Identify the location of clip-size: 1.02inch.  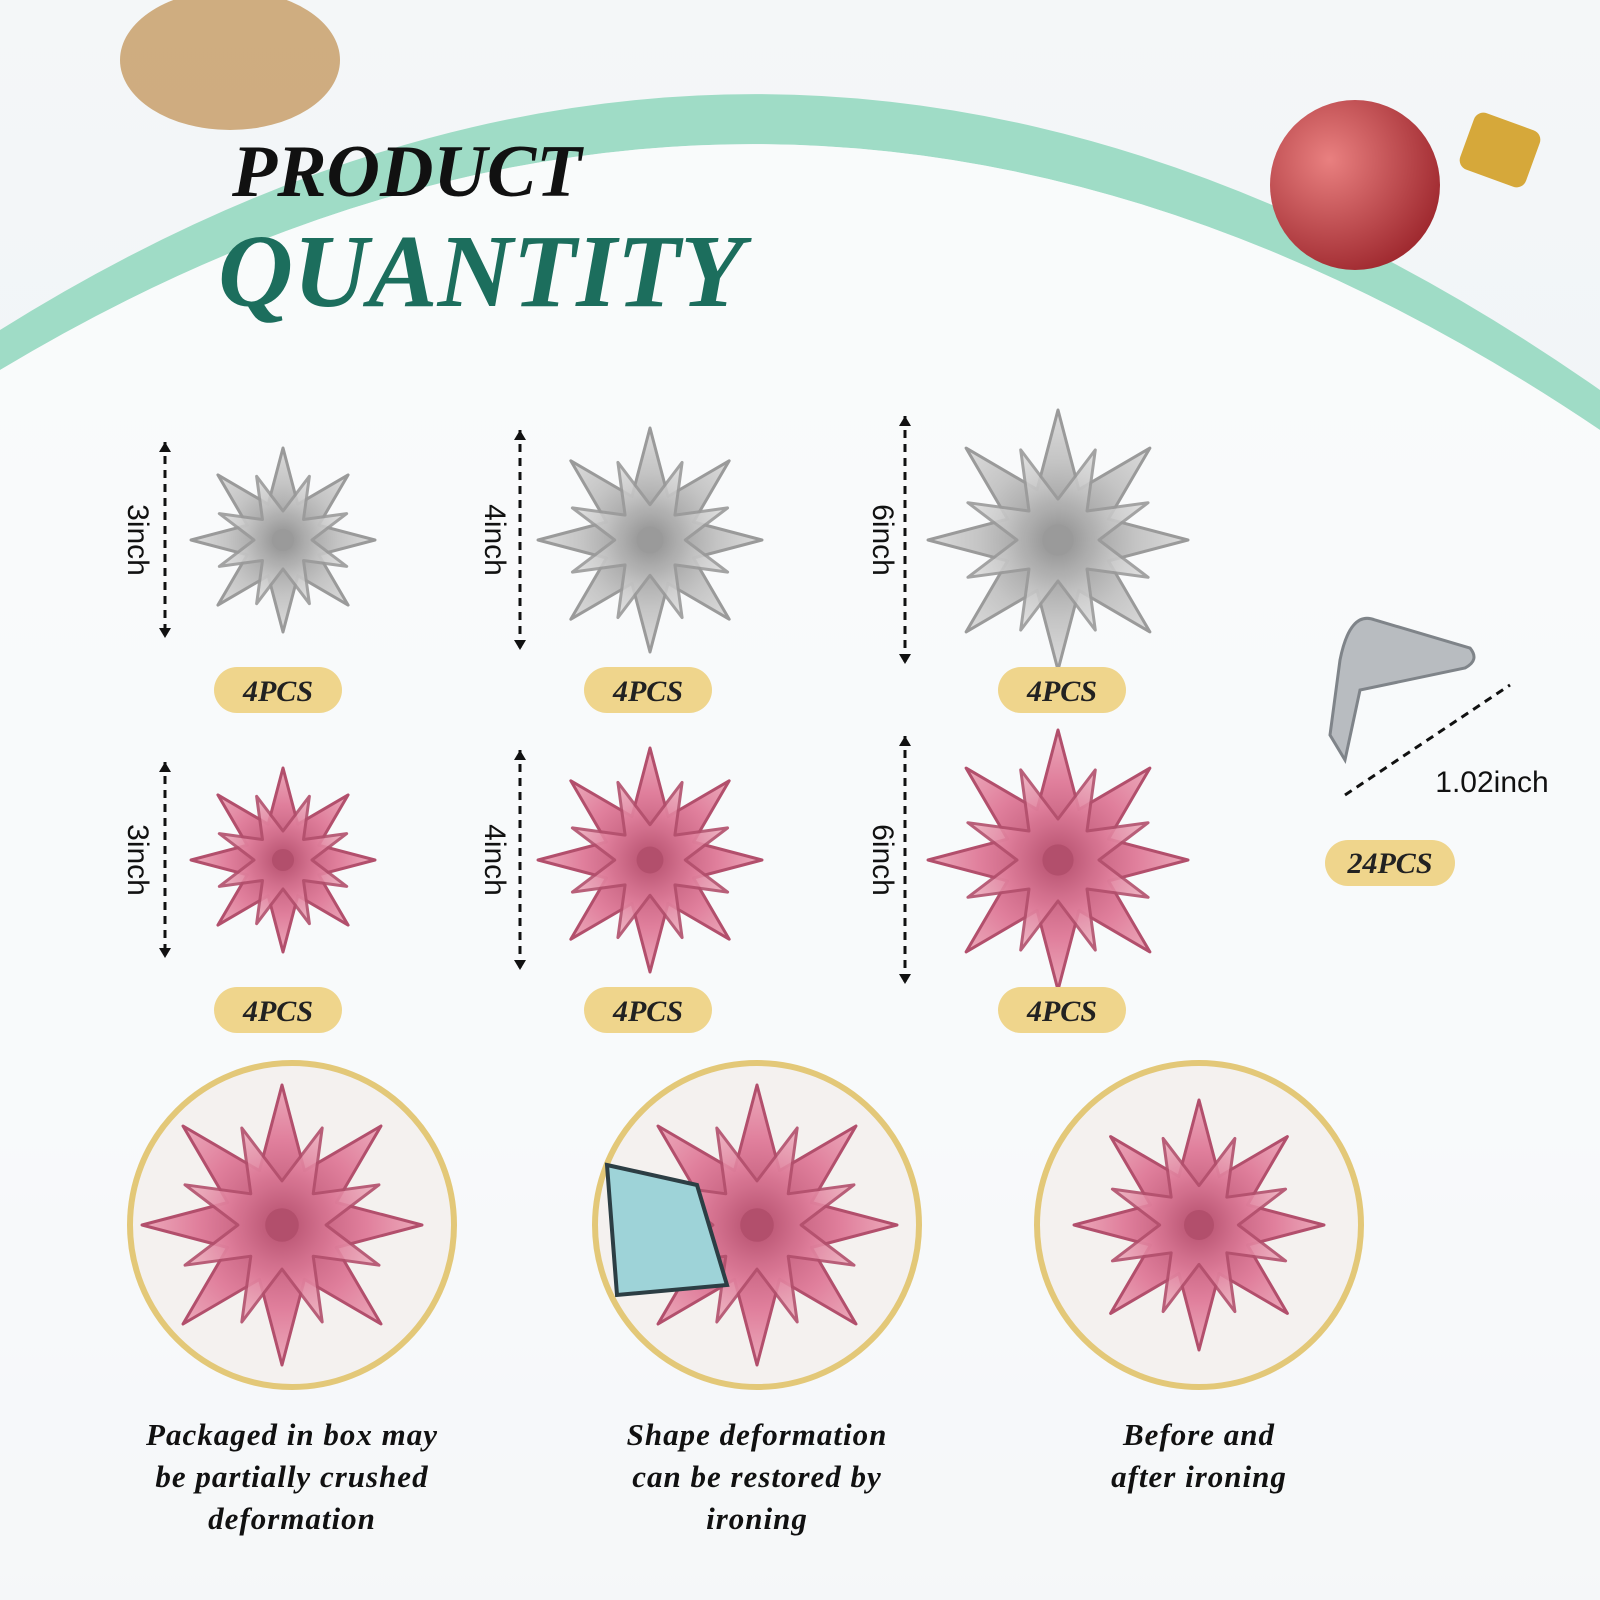
(1491, 782).